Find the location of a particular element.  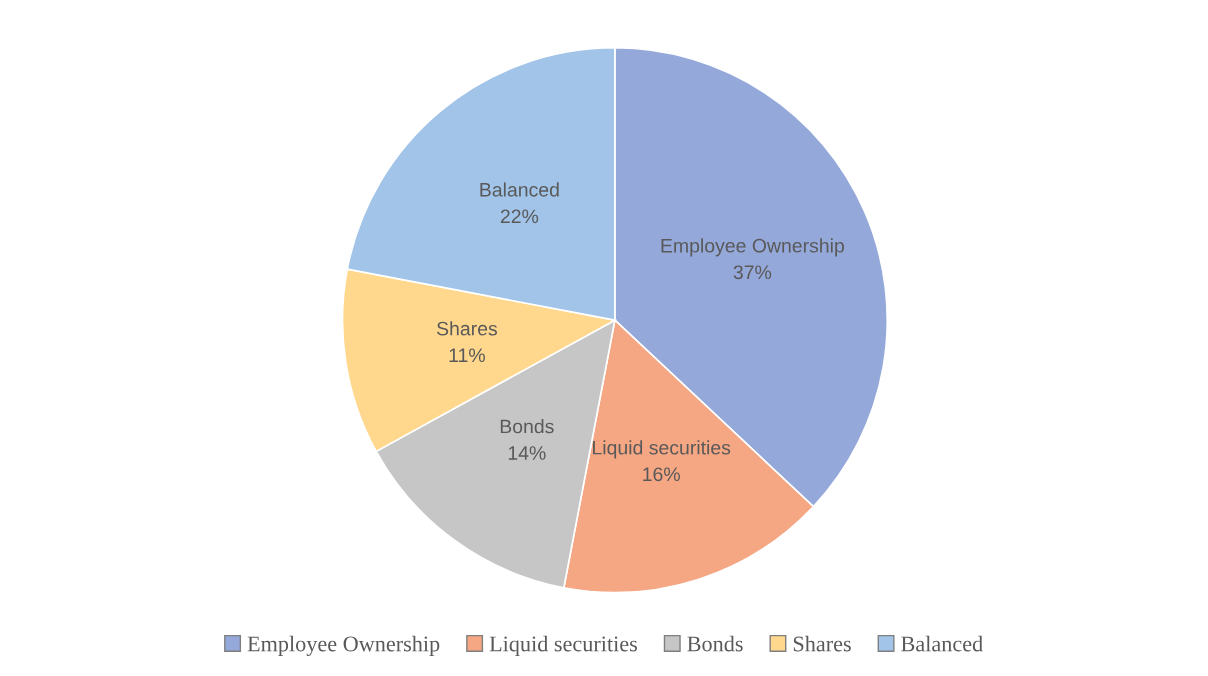

data-label: 14% is located at coordinates (527, 453).